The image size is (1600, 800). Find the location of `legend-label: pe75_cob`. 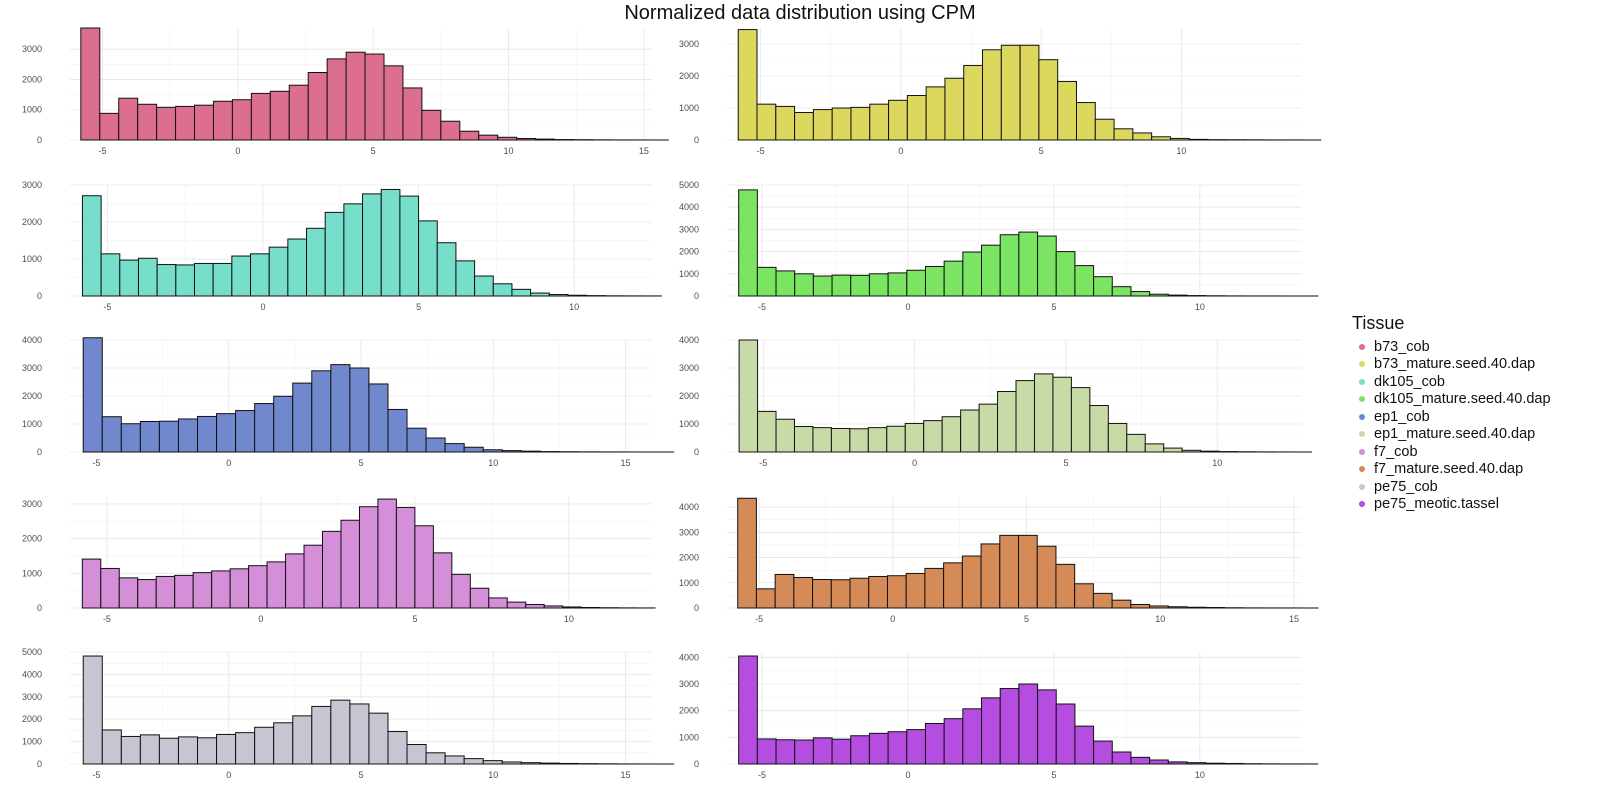

legend-label: pe75_cob is located at coordinates (1406, 486).